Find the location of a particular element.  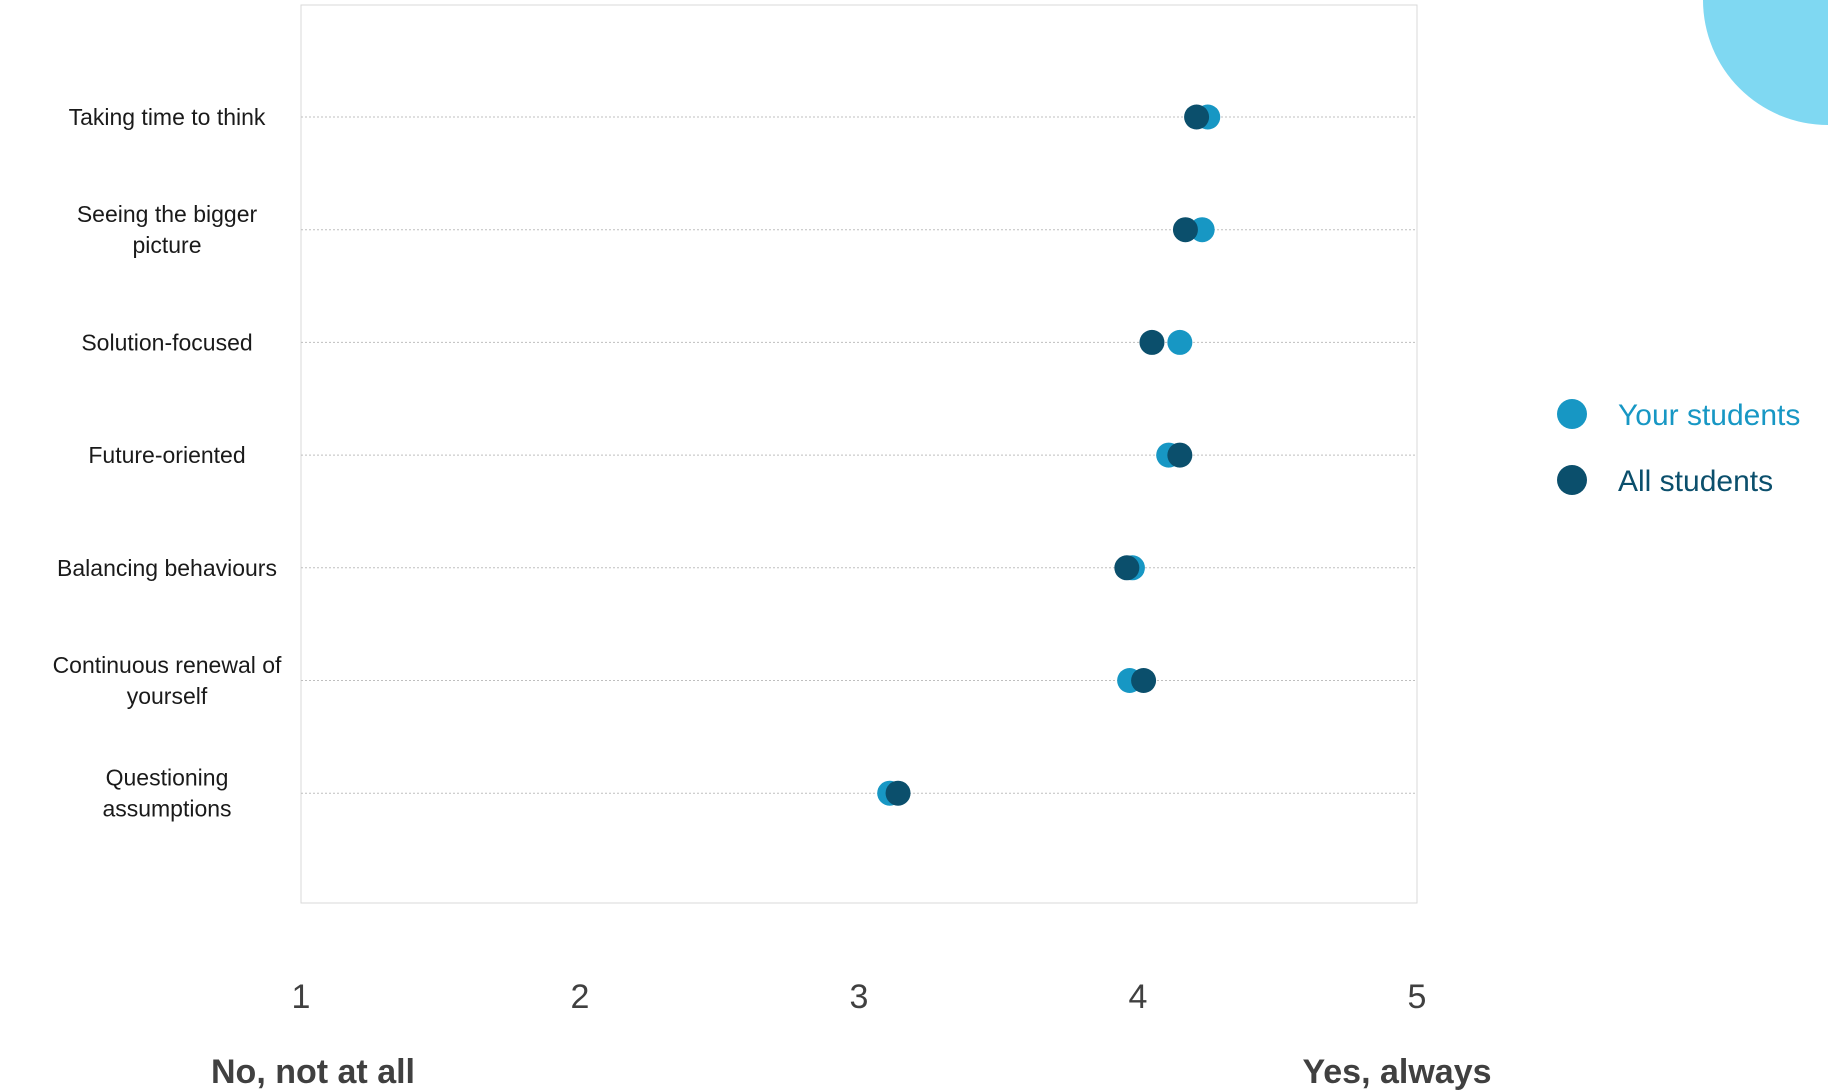

category-label: Future-oriented is located at coordinates (166, 455).